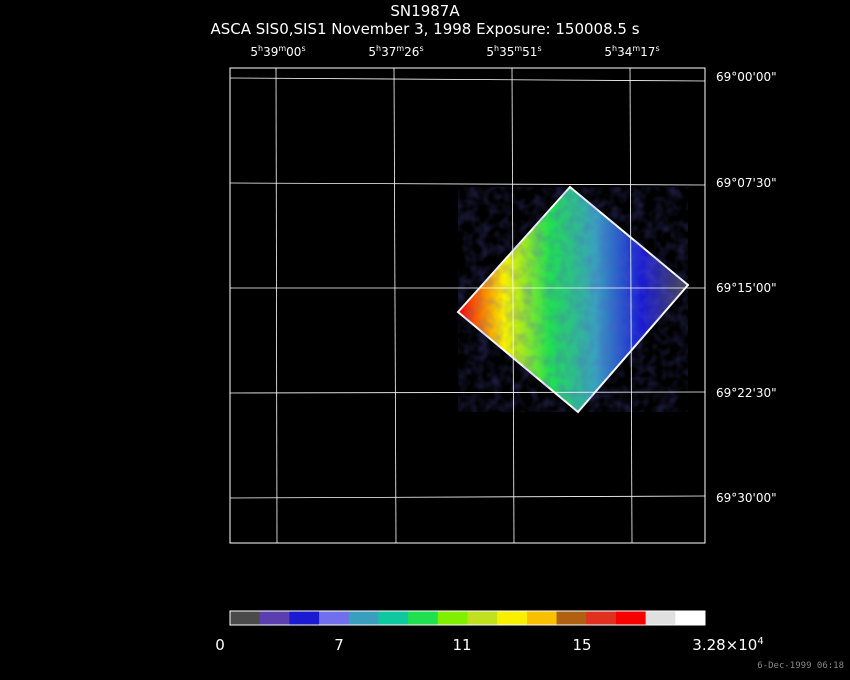 This screenshot has height=680, width=850. What do you see at coordinates (746, 393) in the screenshot?
I see `dec-tick-label: 69°22'30"` at bounding box center [746, 393].